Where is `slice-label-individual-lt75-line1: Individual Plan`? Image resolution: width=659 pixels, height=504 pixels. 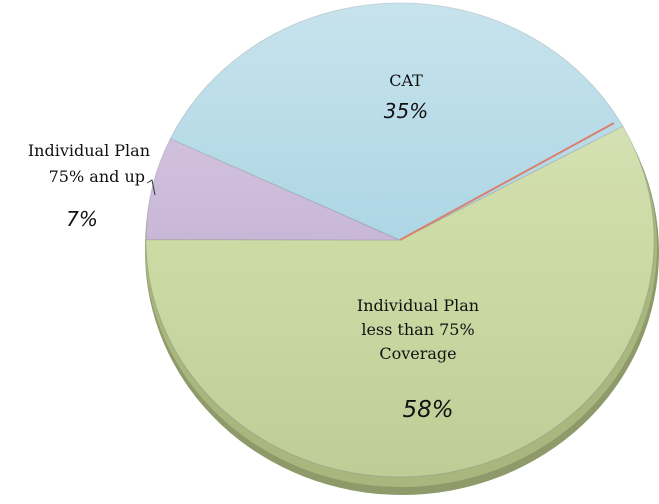 slice-label-individual-lt75-line1: Individual Plan is located at coordinates (418, 305).